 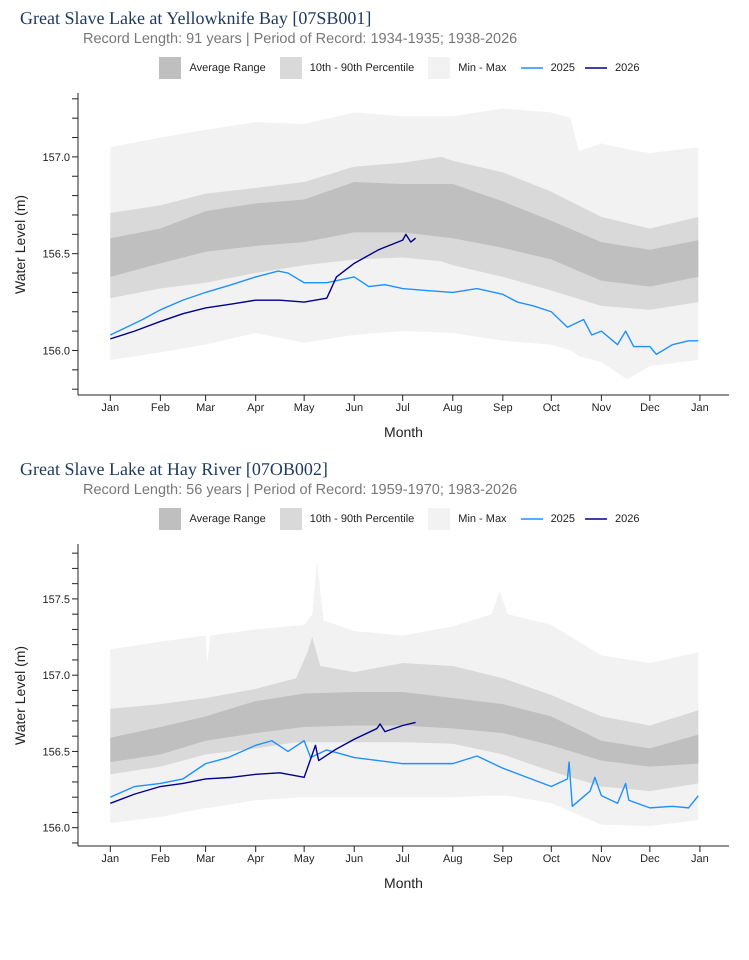 What do you see at coordinates (196, 18) in the screenshot?
I see `chart-title: Great Slave Lake at Yellowknife Bay [07SB001]` at bounding box center [196, 18].